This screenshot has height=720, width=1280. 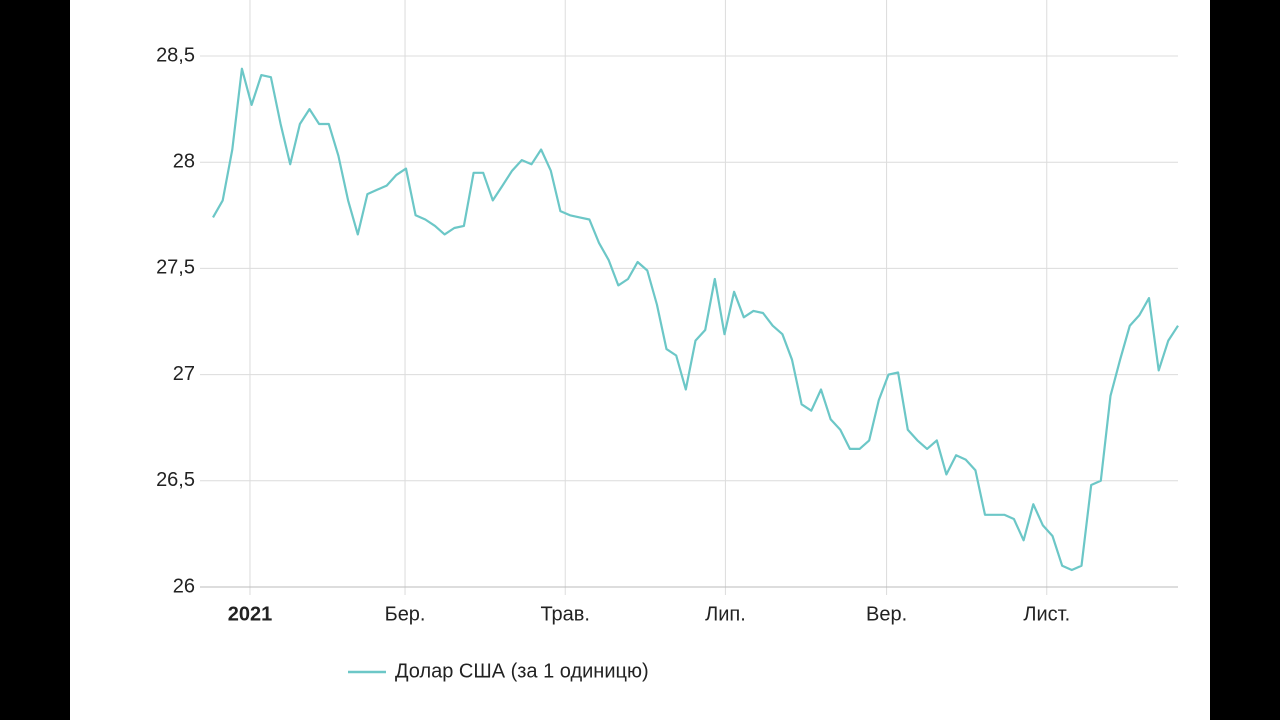 I want to click on x-tick-label: Бер., so click(x=405, y=614).